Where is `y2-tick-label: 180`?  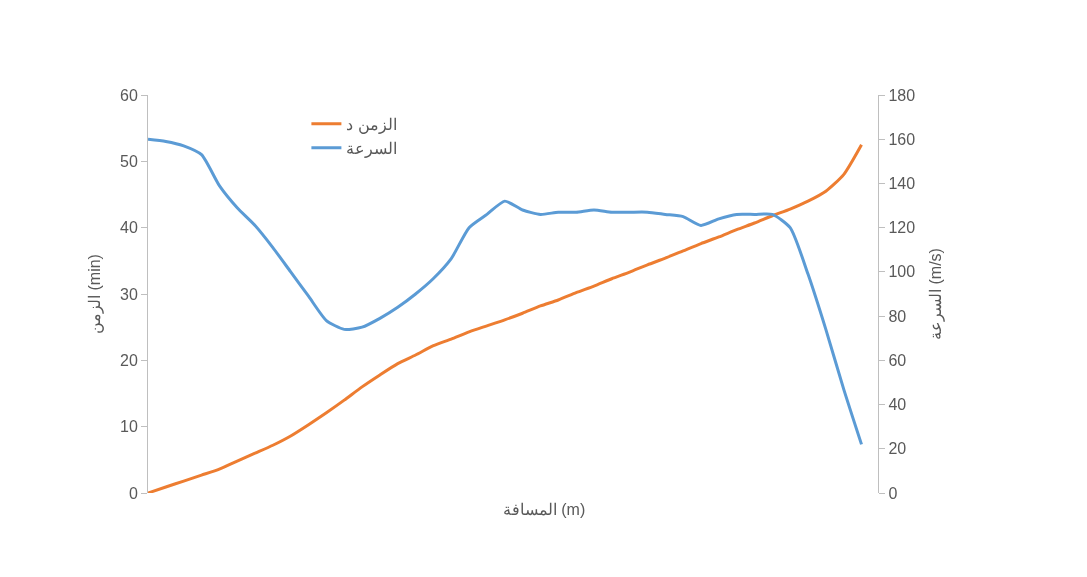 y2-tick-label: 180 is located at coordinates (902, 95).